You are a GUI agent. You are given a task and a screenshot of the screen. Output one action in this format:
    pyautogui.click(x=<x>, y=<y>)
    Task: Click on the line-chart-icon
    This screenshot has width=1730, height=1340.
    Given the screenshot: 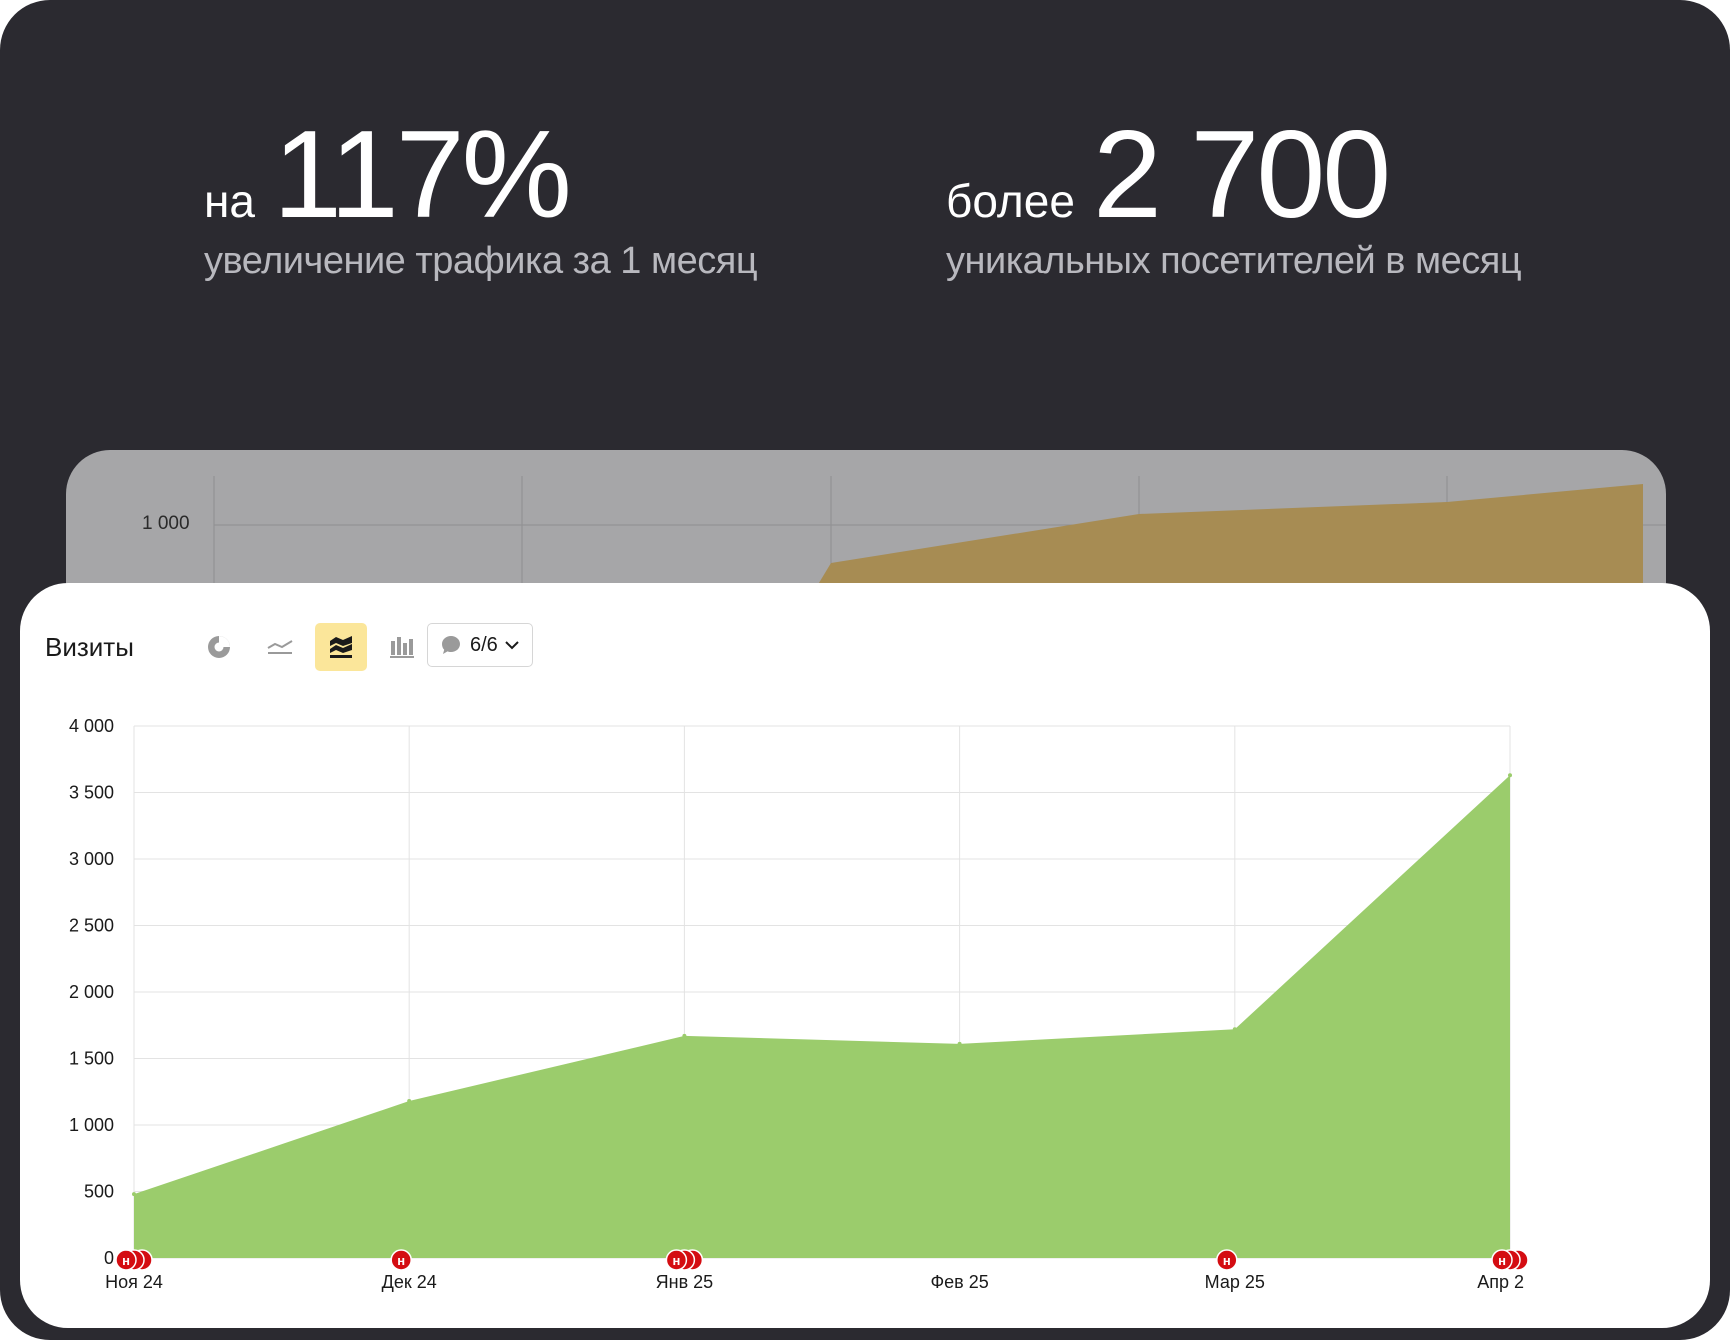 What is the action you would take?
    pyautogui.click(x=280, y=647)
    